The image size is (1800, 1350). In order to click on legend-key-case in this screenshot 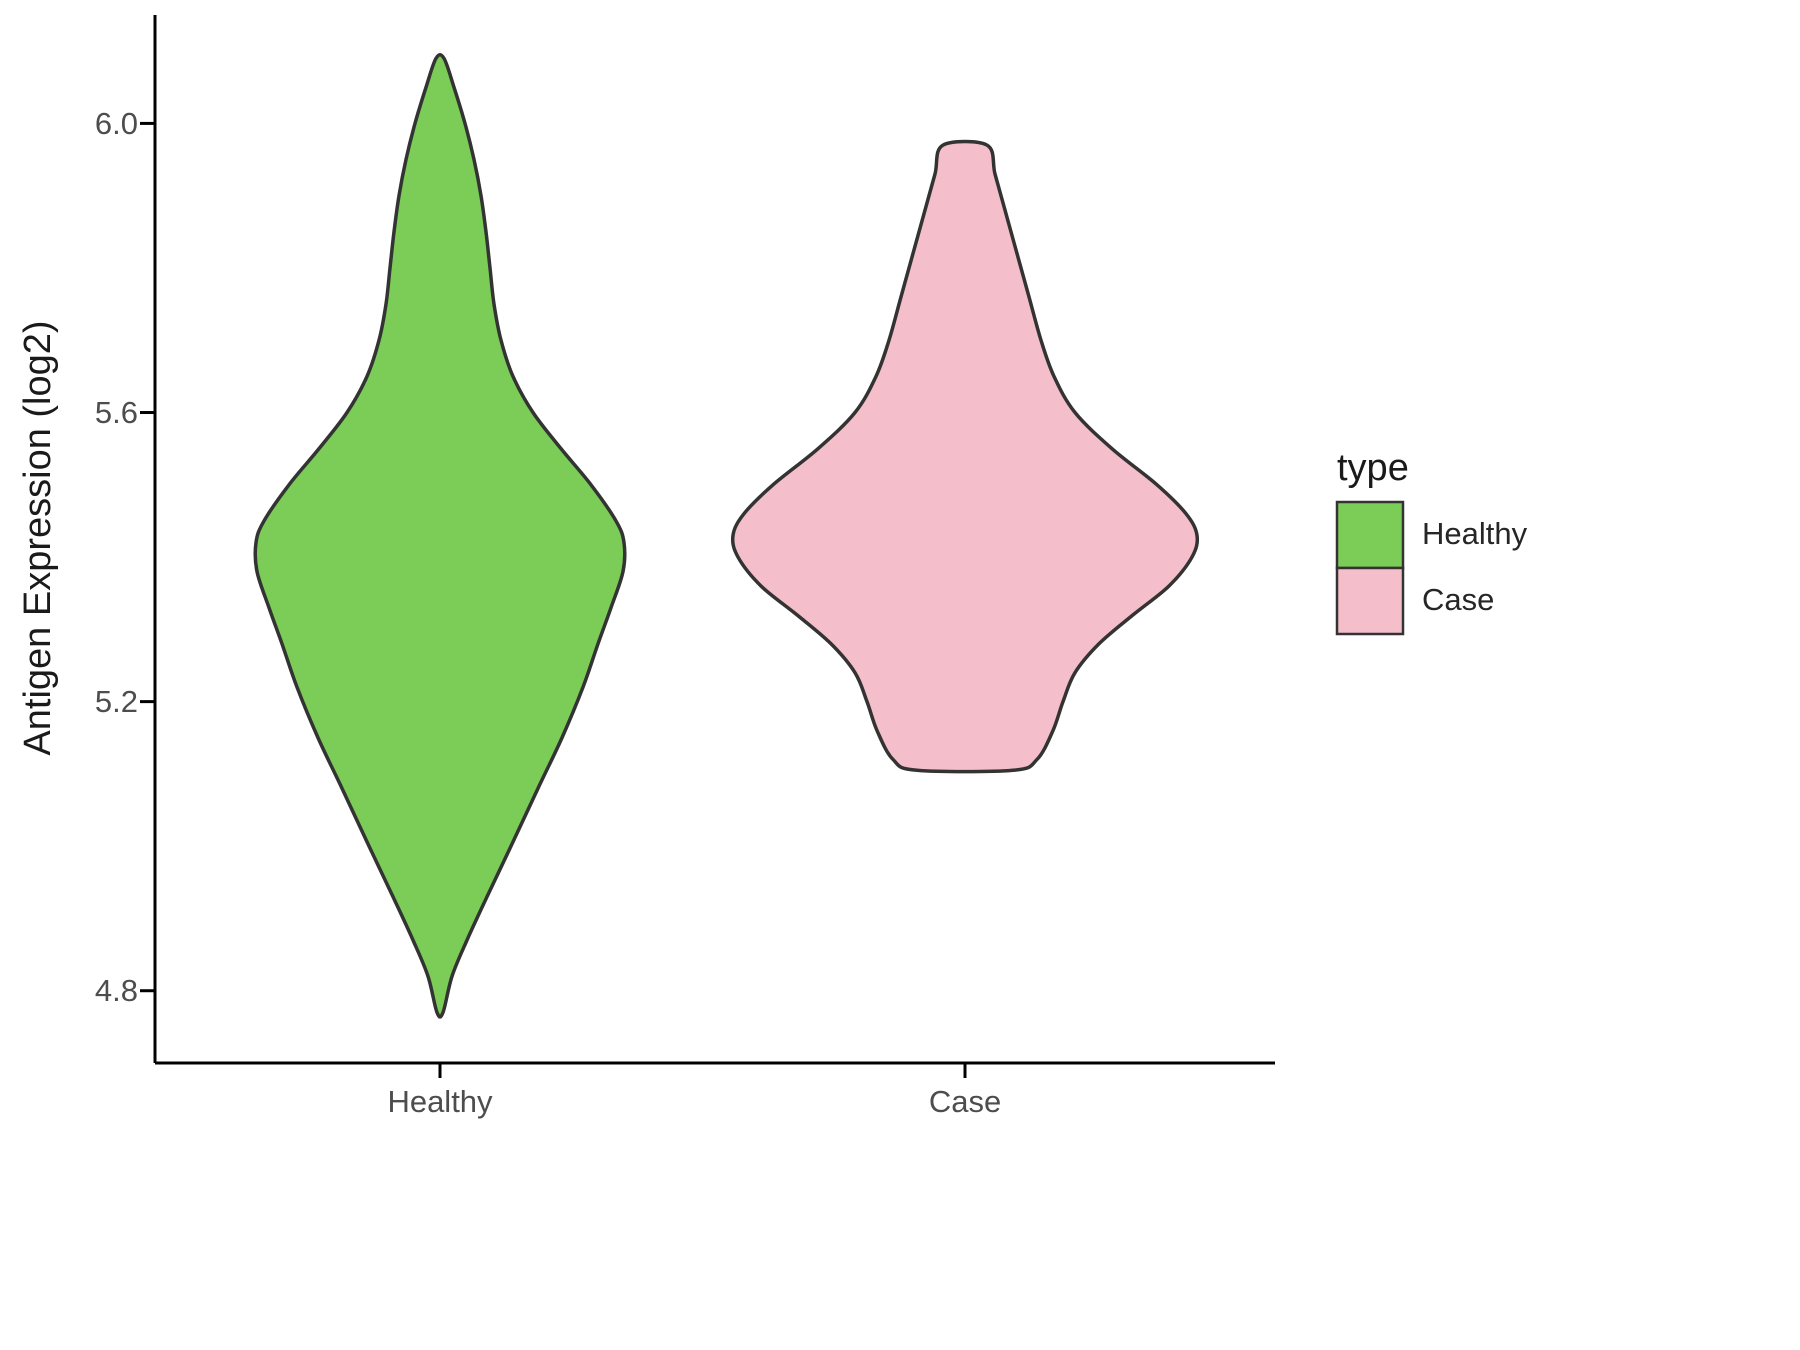, I will do `click(1370, 601)`.